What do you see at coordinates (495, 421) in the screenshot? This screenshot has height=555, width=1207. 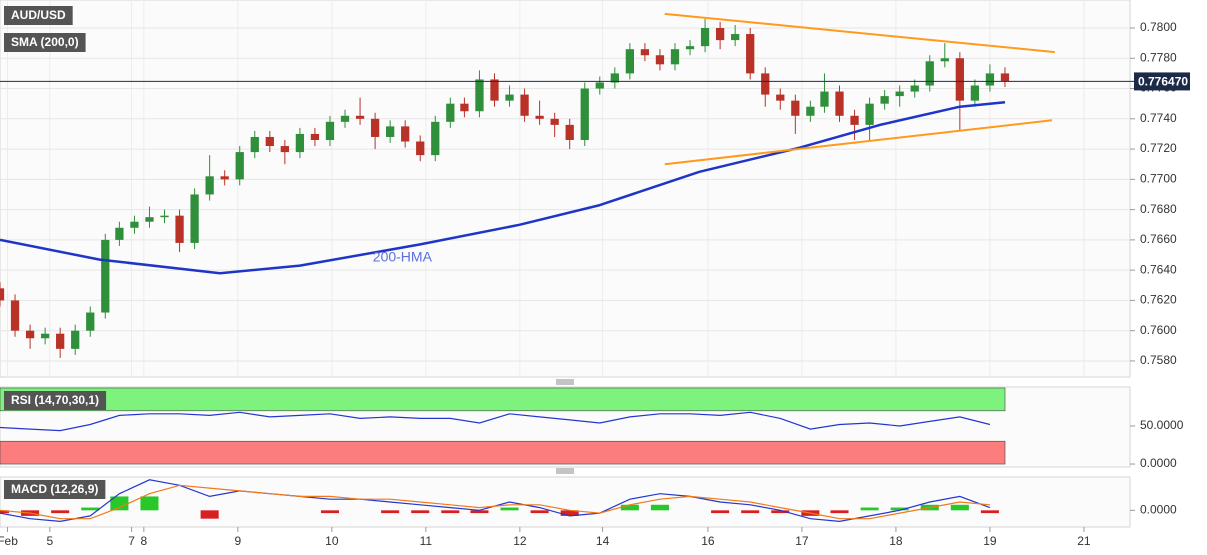 I see `rsi-line` at bounding box center [495, 421].